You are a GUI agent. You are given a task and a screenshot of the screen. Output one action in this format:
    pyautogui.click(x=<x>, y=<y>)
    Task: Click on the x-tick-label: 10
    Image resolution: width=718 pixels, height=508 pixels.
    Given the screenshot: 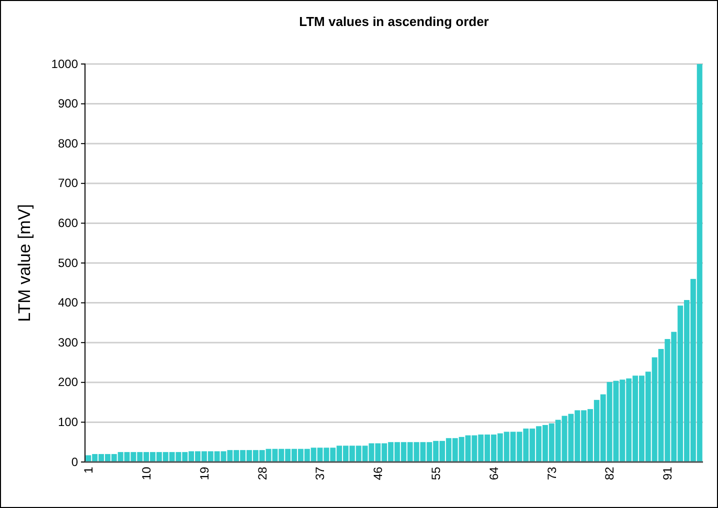 What is the action you would take?
    pyautogui.click(x=146, y=473)
    